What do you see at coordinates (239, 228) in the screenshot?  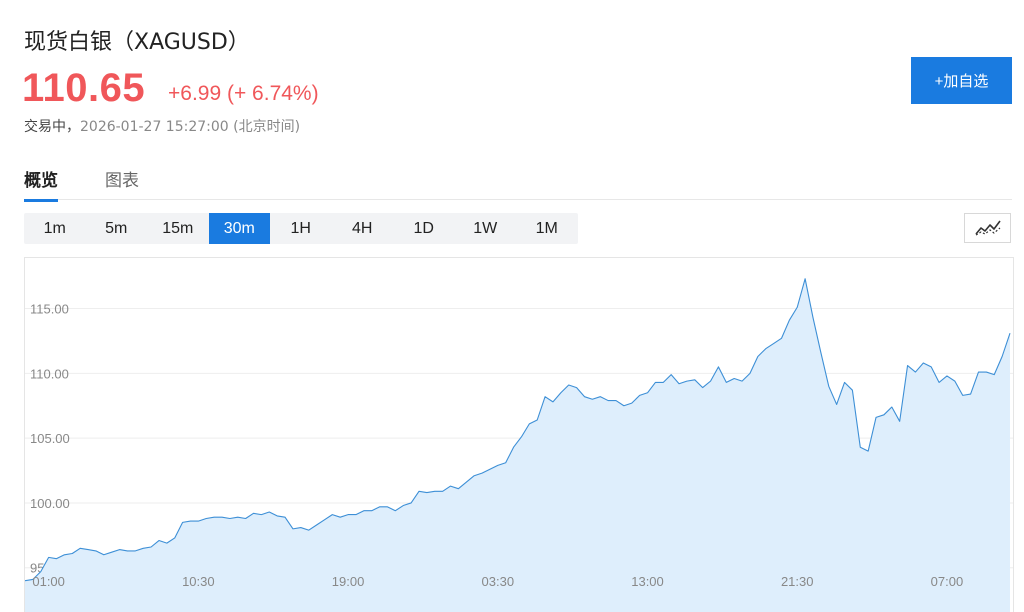 I see `period-30m: 30m` at bounding box center [239, 228].